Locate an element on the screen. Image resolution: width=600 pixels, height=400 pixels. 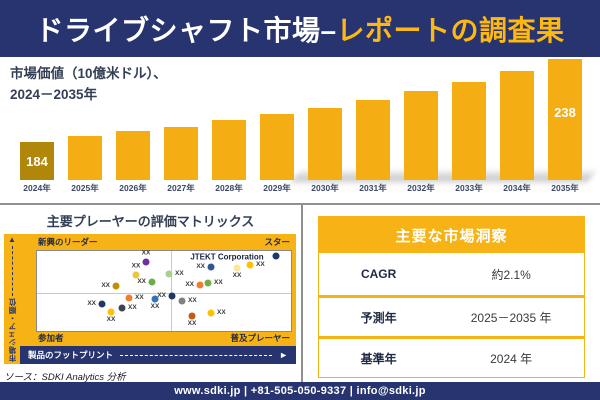
bar-value-label: 184 is located at coordinates (37, 161).